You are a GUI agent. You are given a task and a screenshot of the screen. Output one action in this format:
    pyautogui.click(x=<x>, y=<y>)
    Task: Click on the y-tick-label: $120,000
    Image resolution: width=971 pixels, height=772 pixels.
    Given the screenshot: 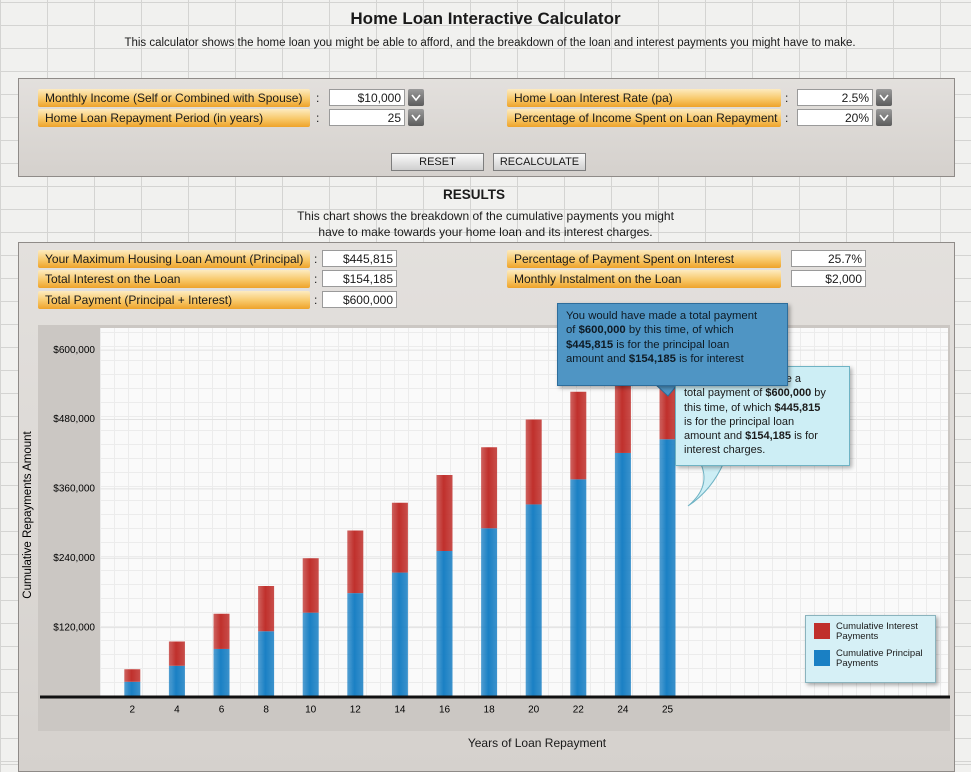 What is the action you would take?
    pyautogui.click(x=74, y=627)
    